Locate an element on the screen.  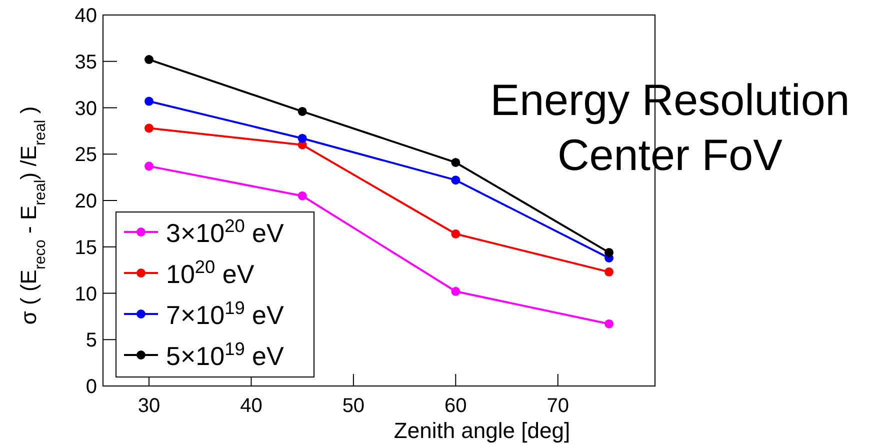
y-tick-label: 10 is located at coordinates (85, 294).